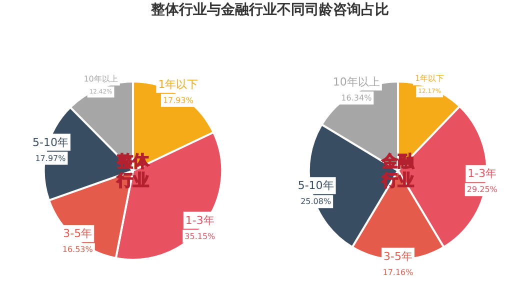  I want to click on data-label: 16.53%, so click(78, 249).